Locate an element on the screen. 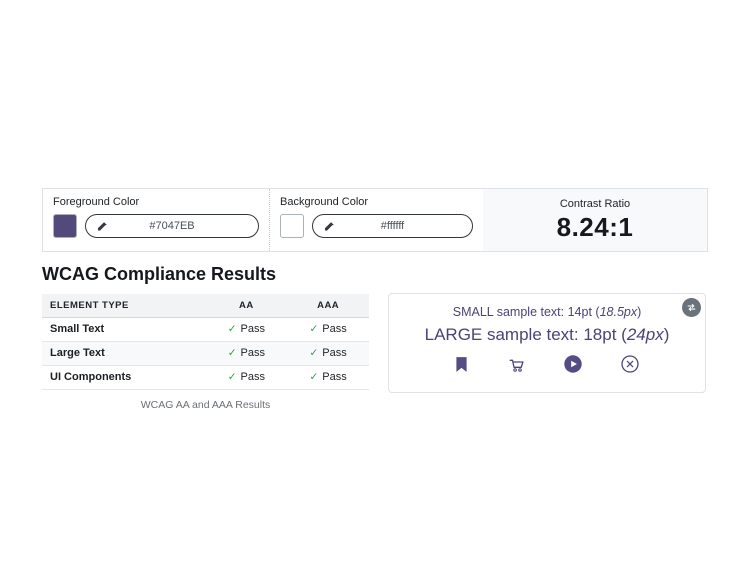 This screenshot has width=748, height=582. foreground-color-section: Foreground Color is located at coordinates (156, 220).